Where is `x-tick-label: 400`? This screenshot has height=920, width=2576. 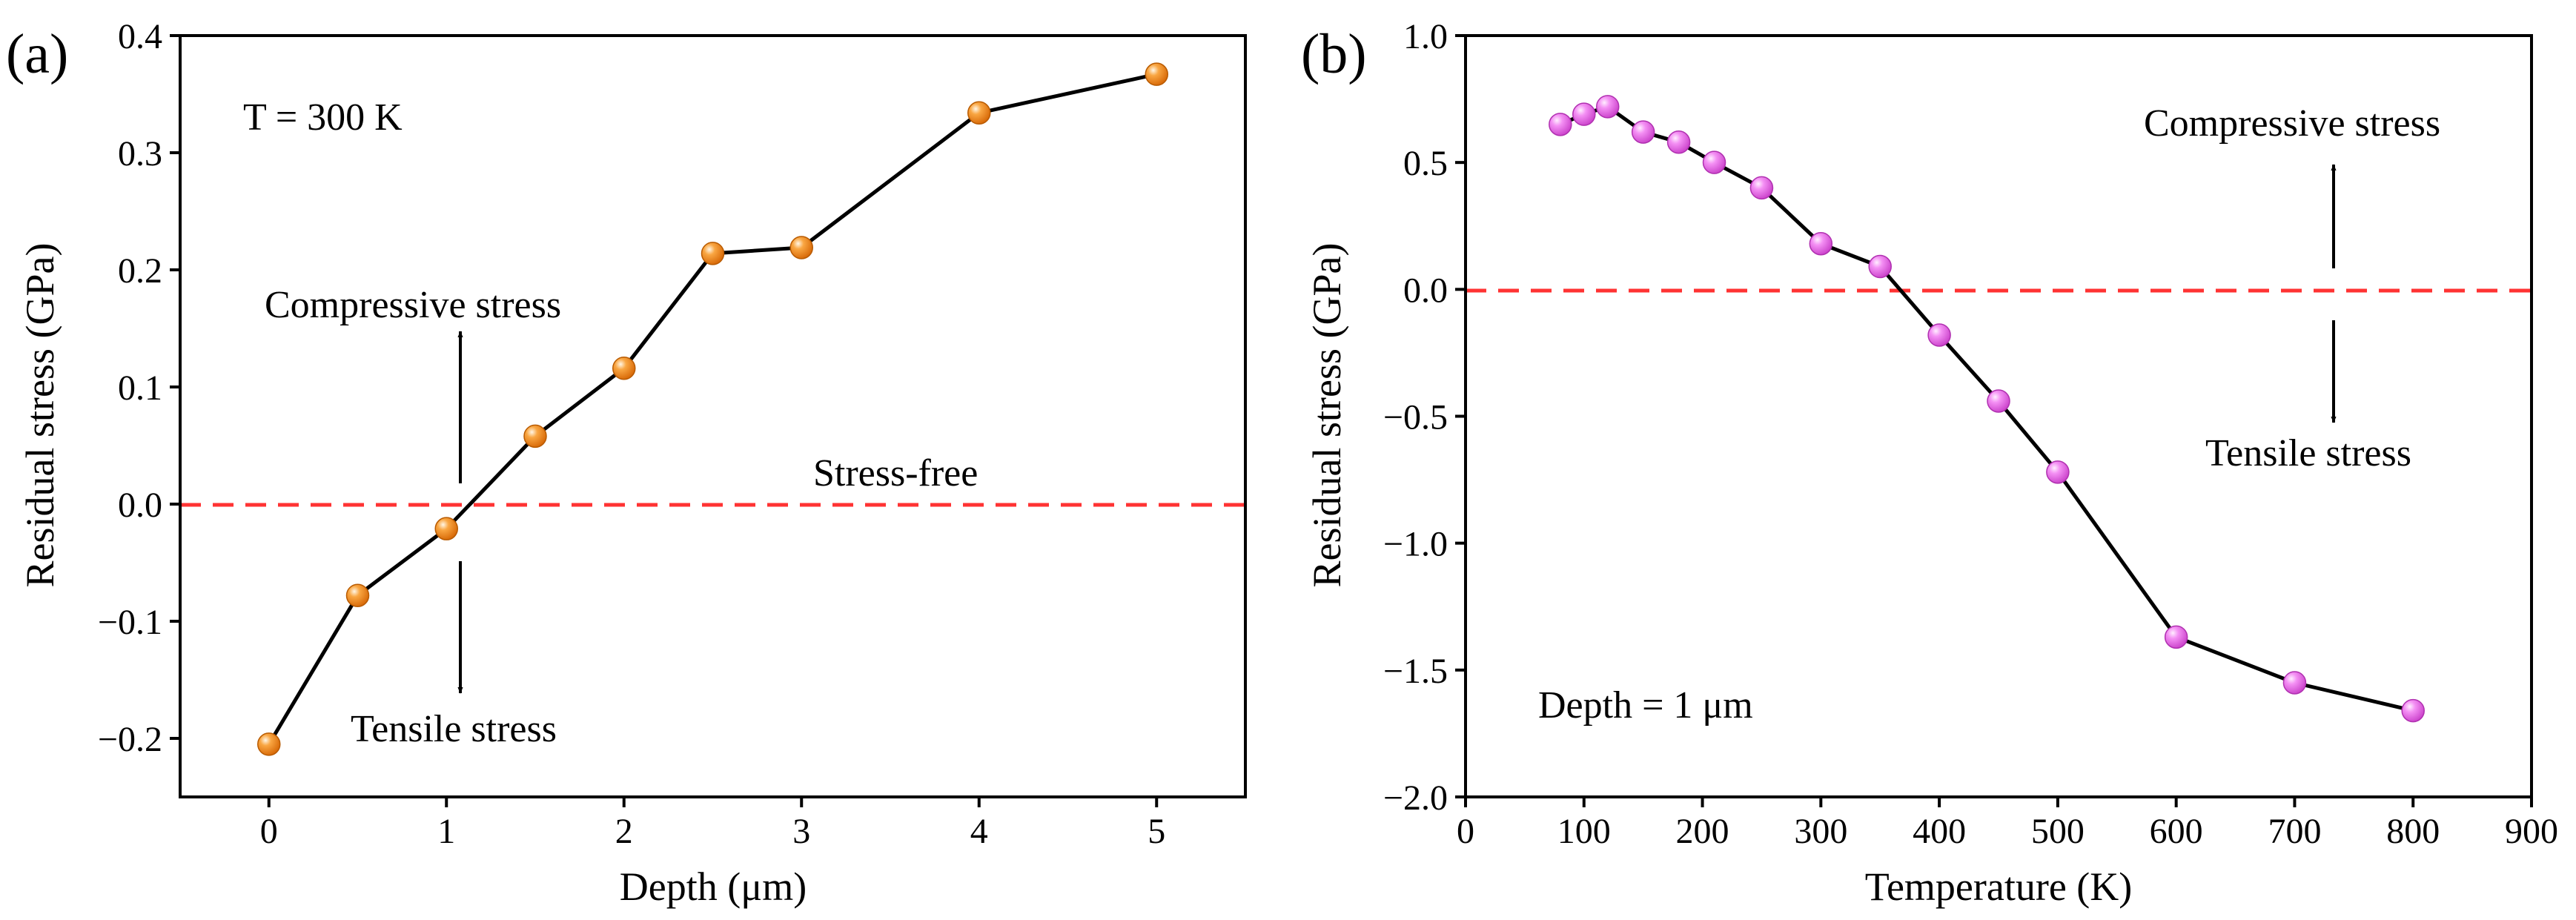
x-tick-label: 400 is located at coordinates (1939, 831).